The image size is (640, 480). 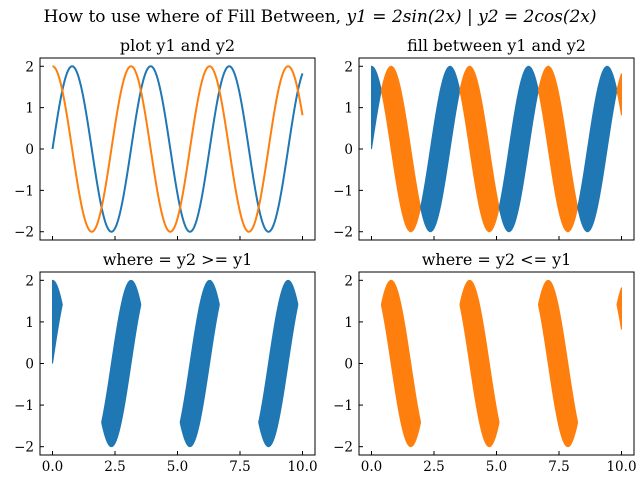 I want to click on subplot-title: where = y2 >= y1, so click(x=178, y=259).